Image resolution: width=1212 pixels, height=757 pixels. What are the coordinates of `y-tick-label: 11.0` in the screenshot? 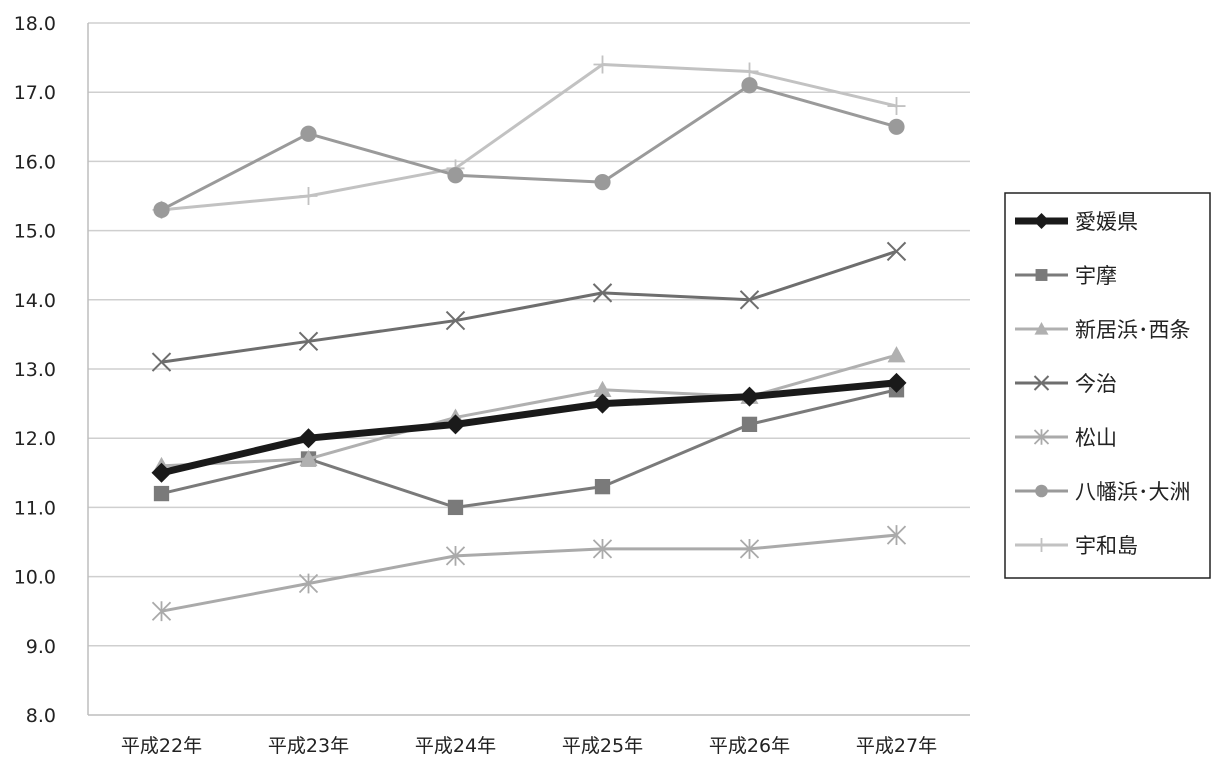 It's located at (35, 508).